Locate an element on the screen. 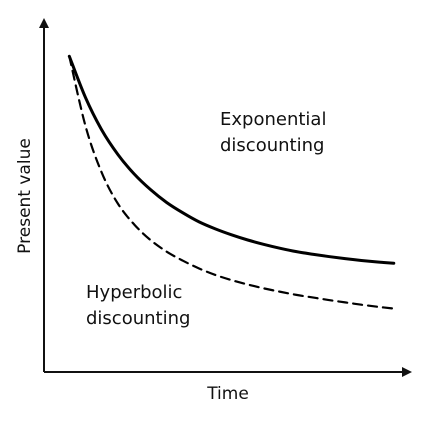 Image resolution: width=432 pixels, height=432 pixels. exponential-label-line-2: discounting is located at coordinates (272, 145).